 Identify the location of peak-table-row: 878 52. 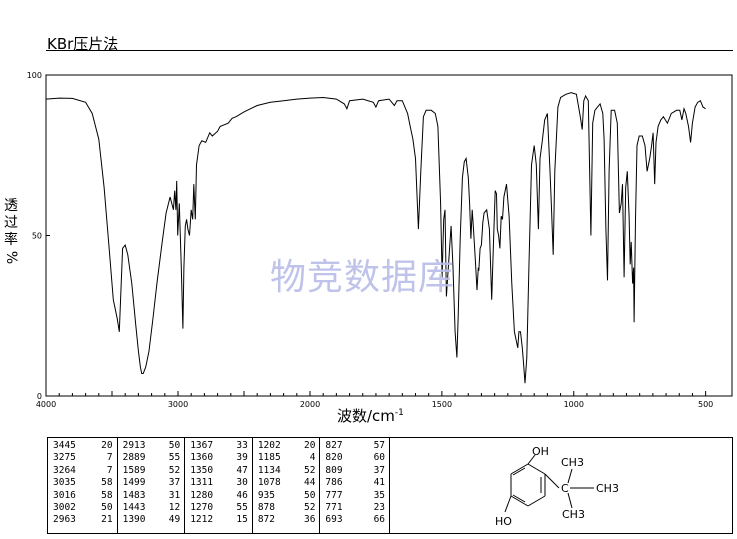
(287, 508).